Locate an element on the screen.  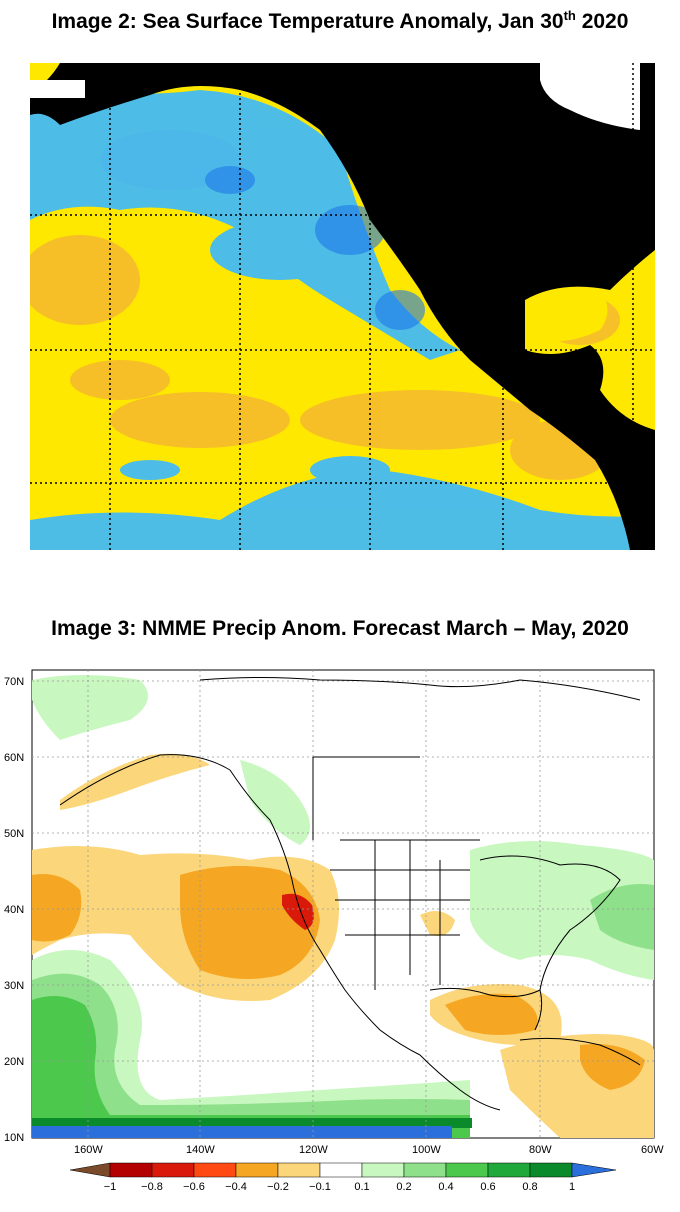
lat-label: 40N is located at coordinates (14, 910).